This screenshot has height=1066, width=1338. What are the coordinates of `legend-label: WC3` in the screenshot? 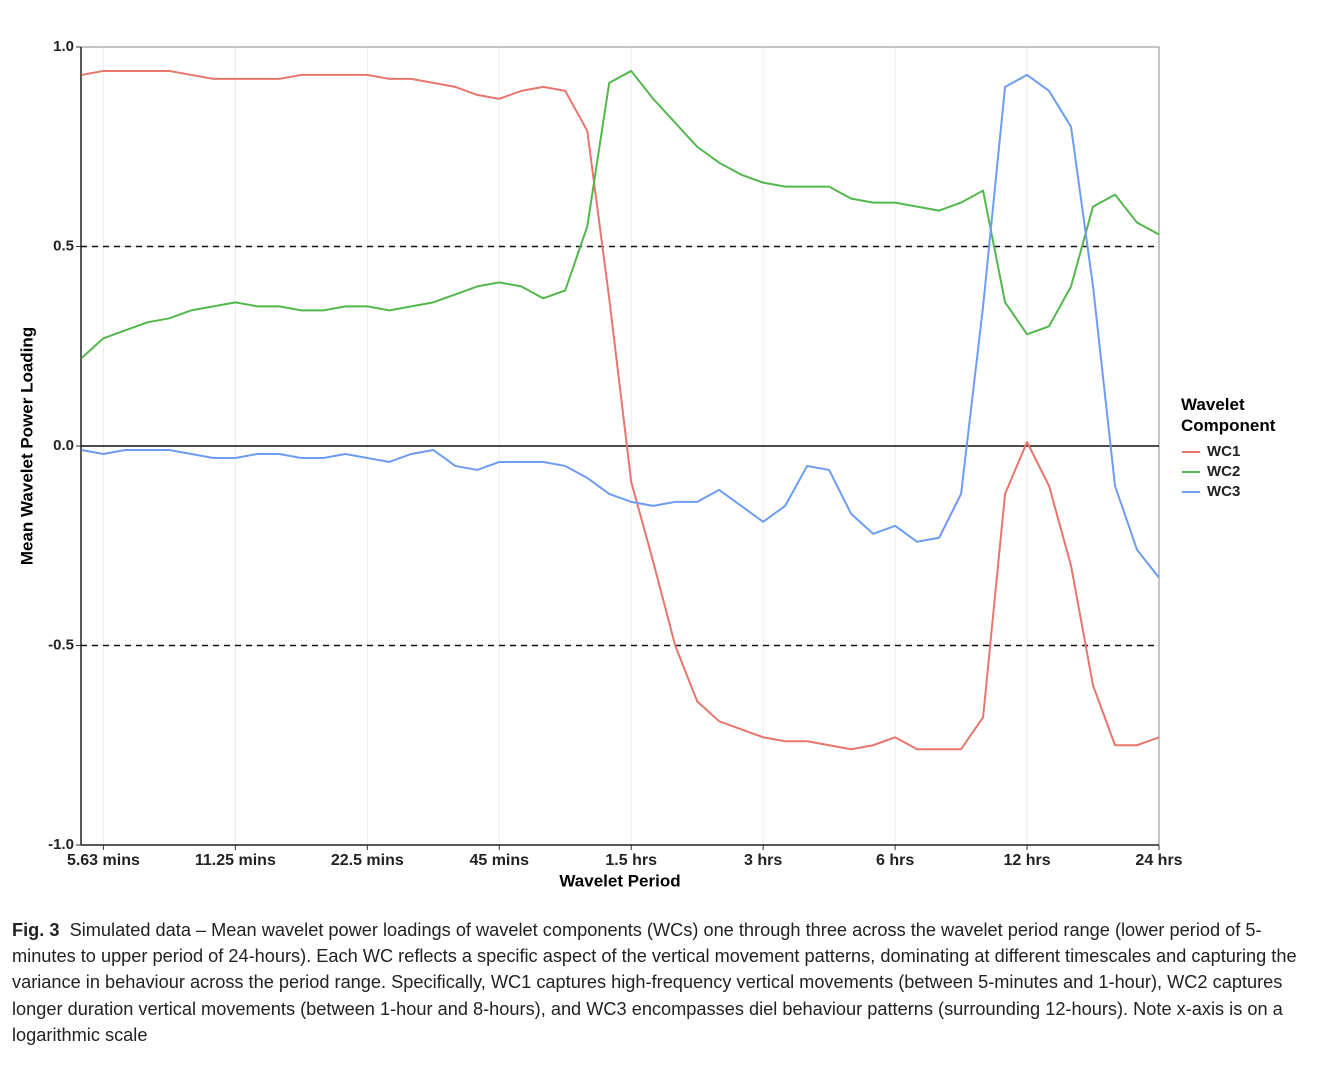 It's located at (1223, 491).